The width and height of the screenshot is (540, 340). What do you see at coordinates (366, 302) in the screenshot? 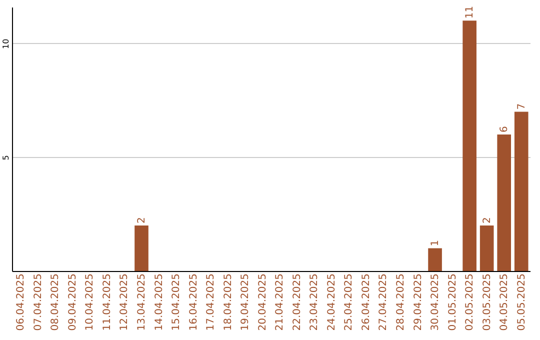
I see `x-tick-label: 26.04.2025` at bounding box center [366, 302].